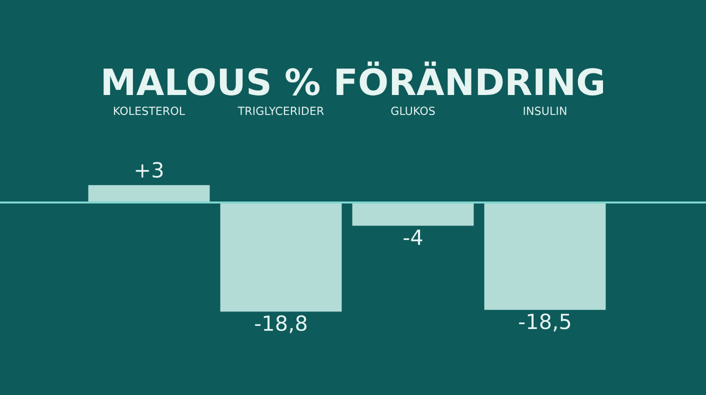  What do you see at coordinates (281, 324) in the screenshot?
I see `data-label: -18,8` at bounding box center [281, 324].